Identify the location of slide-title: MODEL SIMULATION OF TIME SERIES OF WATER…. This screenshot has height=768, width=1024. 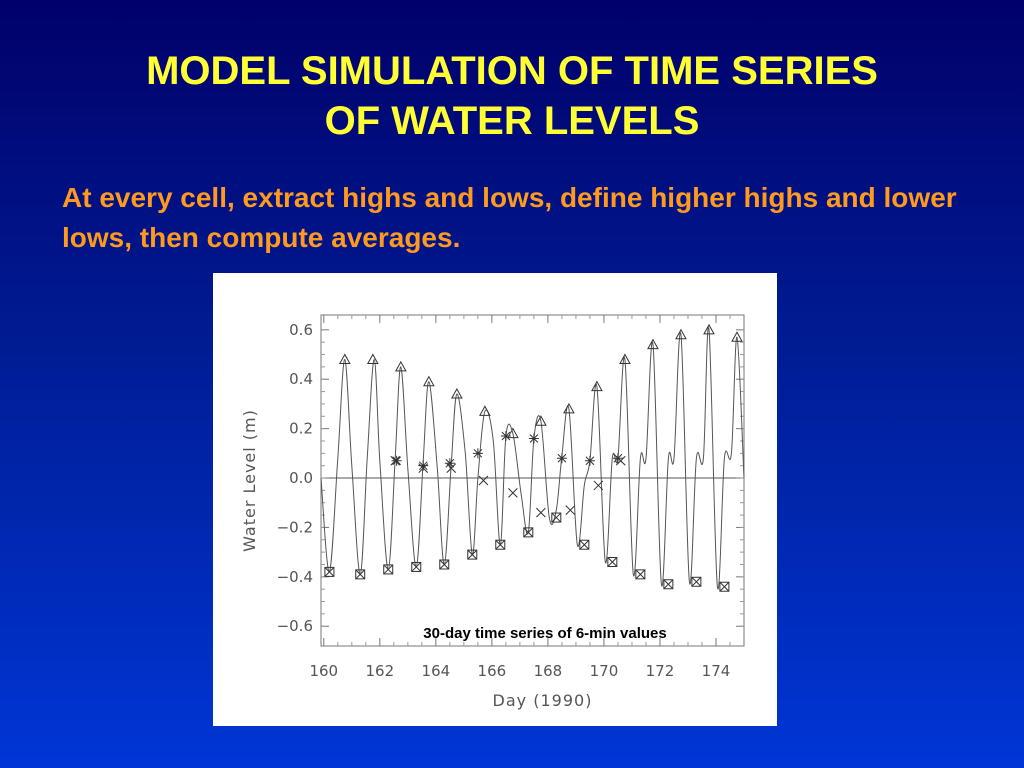
(512, 96).